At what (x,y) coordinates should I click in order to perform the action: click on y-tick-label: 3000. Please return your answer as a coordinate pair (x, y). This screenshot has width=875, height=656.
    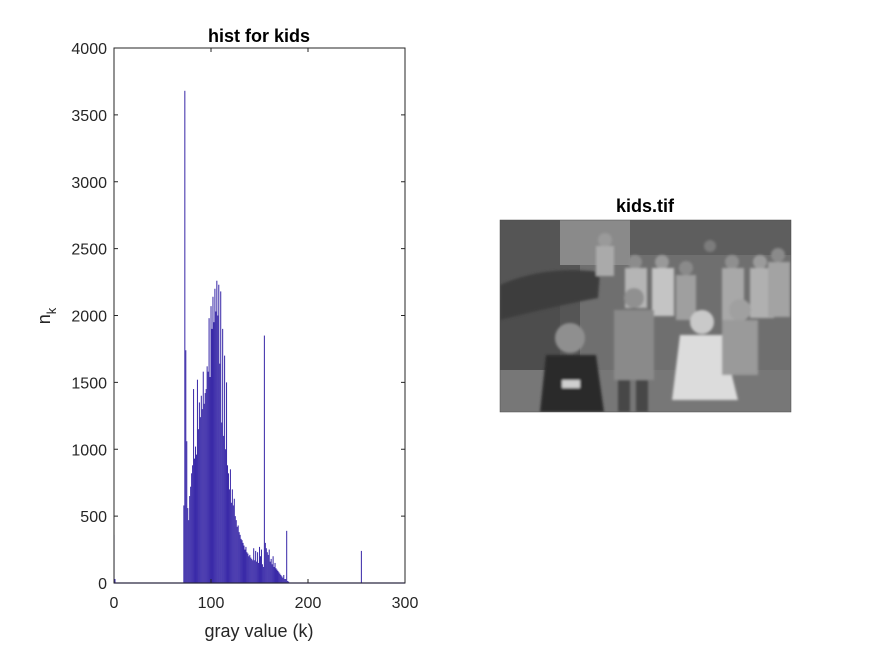
    Looking at the image, I should click on (89, 183).